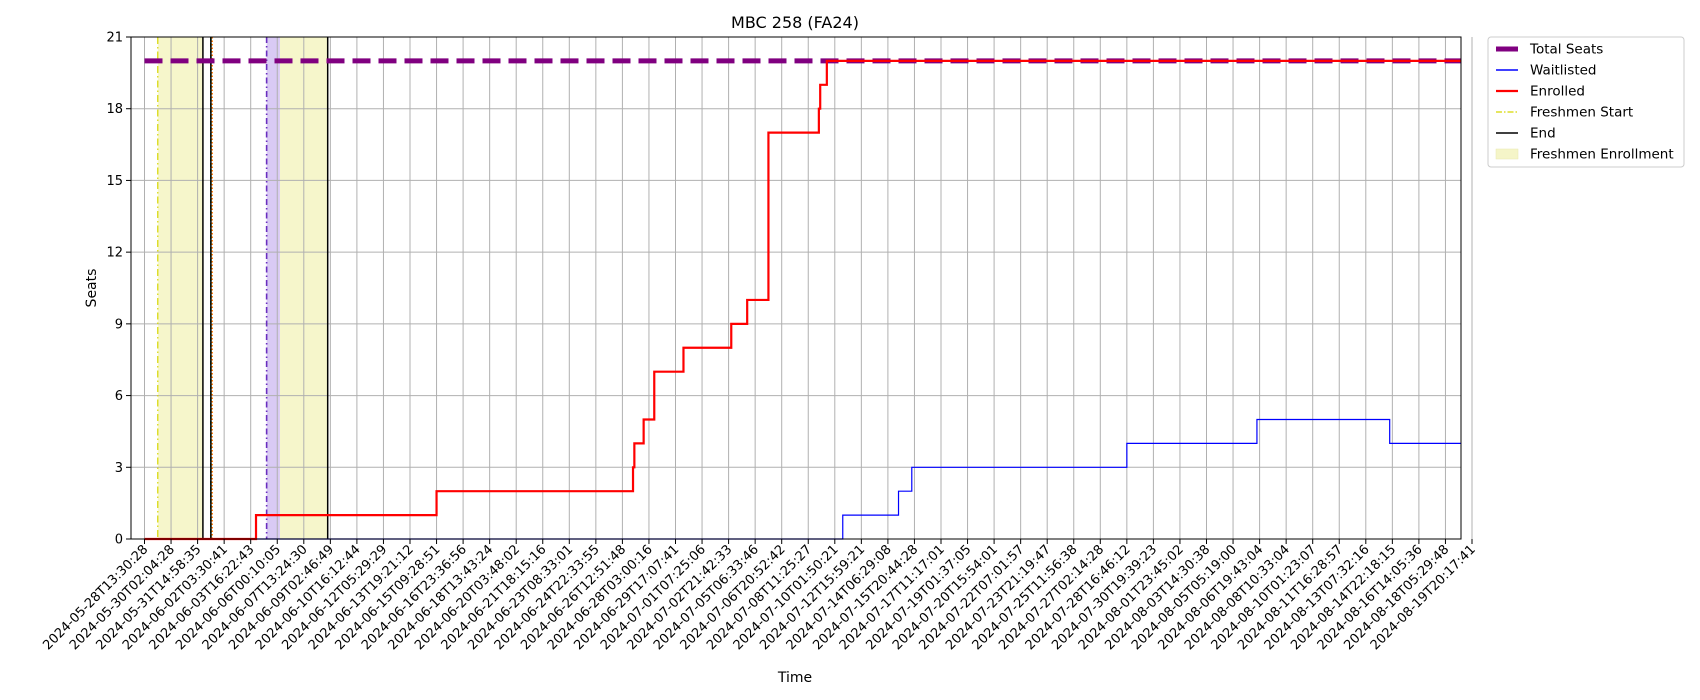  What do you see at coordinates (180, 288) in the screenshot?
I see `freshmen-enrollment-span` at bounding box center [180, 288].